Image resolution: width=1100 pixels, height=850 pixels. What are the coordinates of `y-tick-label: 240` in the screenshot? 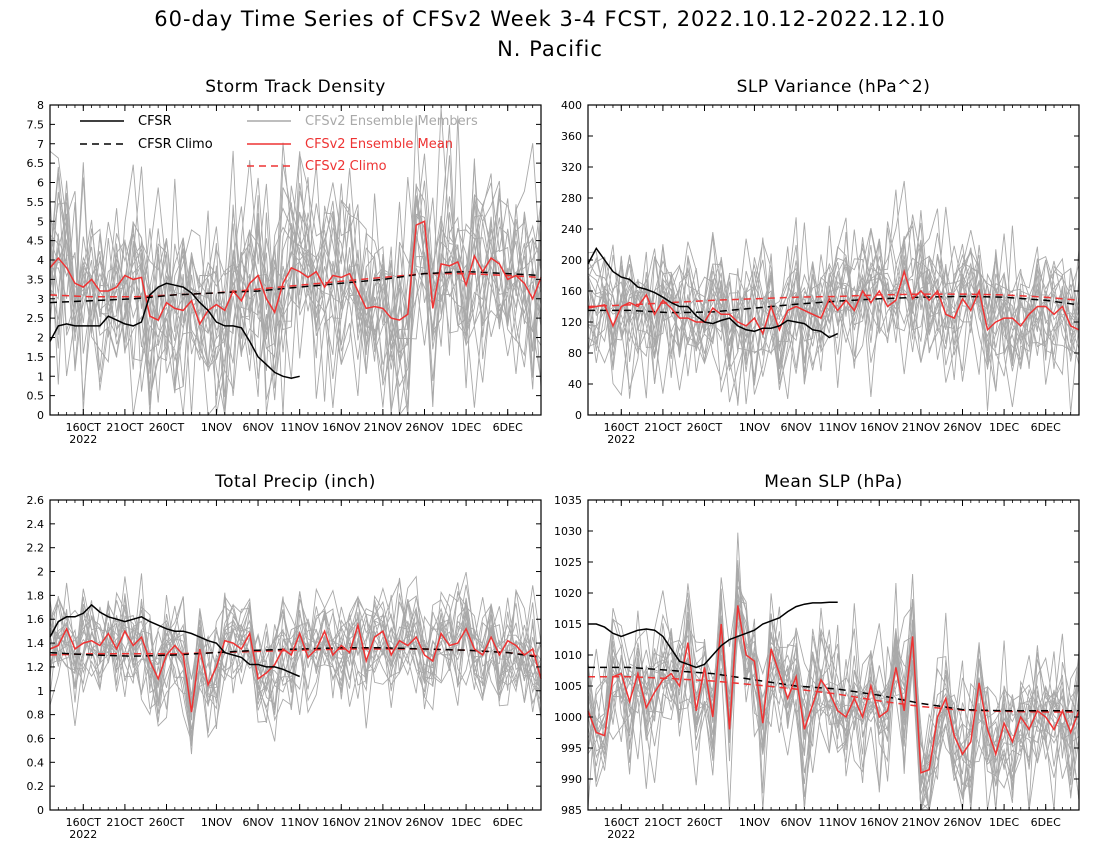 It's located at (571, 229).